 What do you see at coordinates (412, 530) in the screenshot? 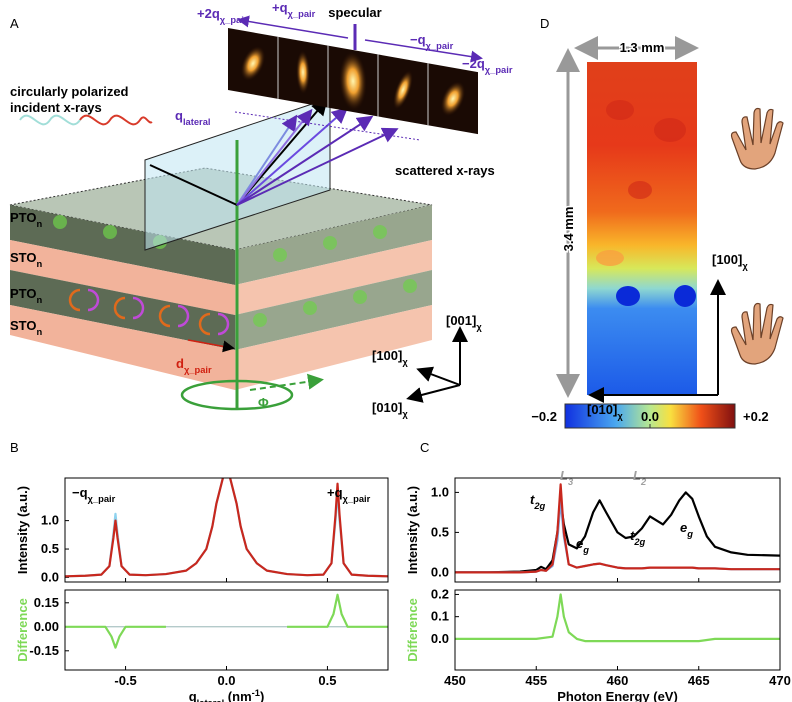
I see `y-axis-label: Intensity (a.u.)` at bounding box center [412, 530].